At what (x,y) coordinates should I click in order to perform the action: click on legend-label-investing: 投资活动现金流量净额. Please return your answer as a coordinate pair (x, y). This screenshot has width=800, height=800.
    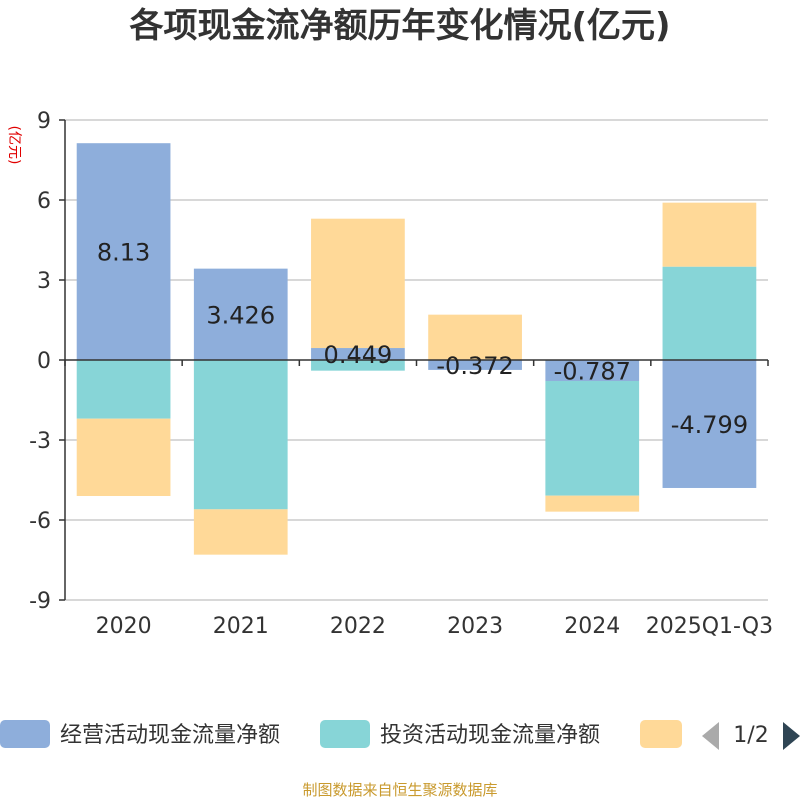
    Looking at the image, I should click on (490, 735).